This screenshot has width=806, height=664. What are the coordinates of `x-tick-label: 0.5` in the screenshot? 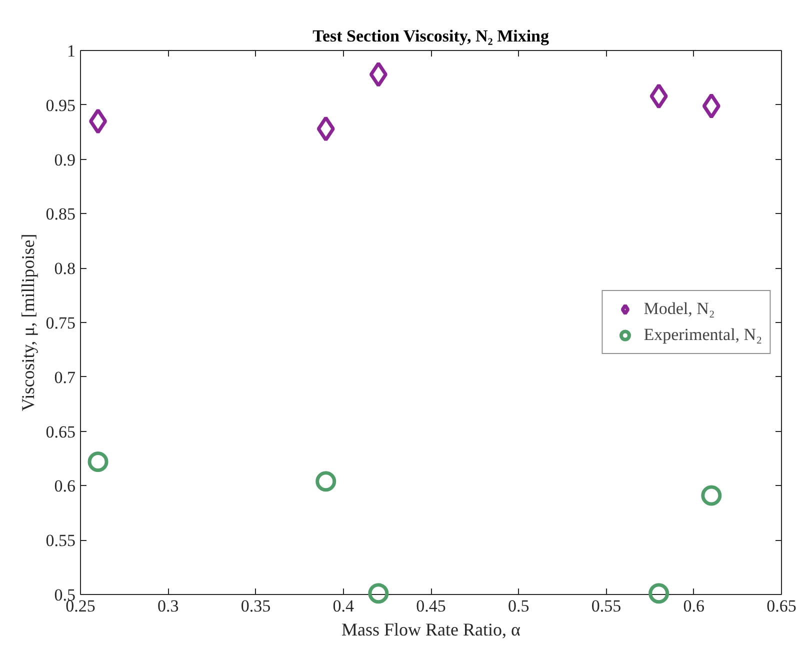 It's located at (519, 606).